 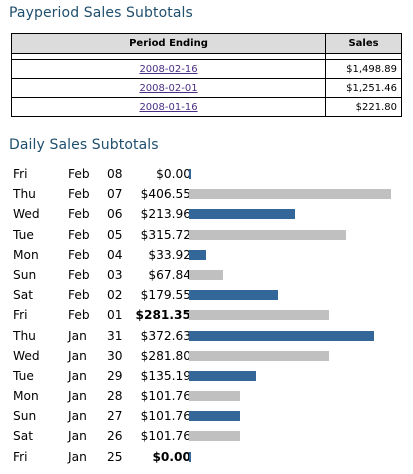 I want to click on daily-row: Wed Feb 06 $213.96, so click(x=209, y=213).